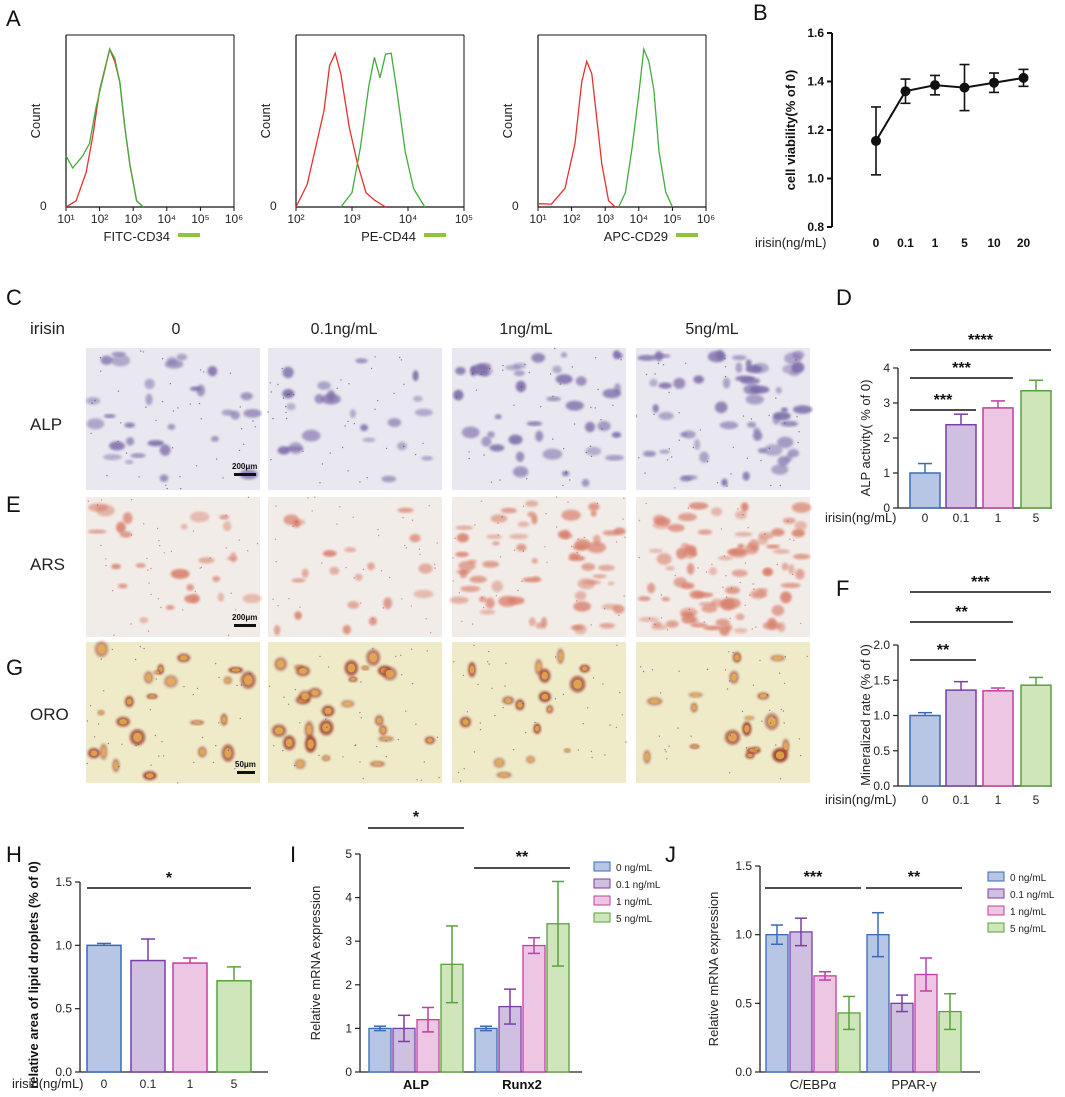 Image resolution: width=1065 pixels, height=1097 pixels. I want to click on i-ytick-1: 1, so click(348, 1028).